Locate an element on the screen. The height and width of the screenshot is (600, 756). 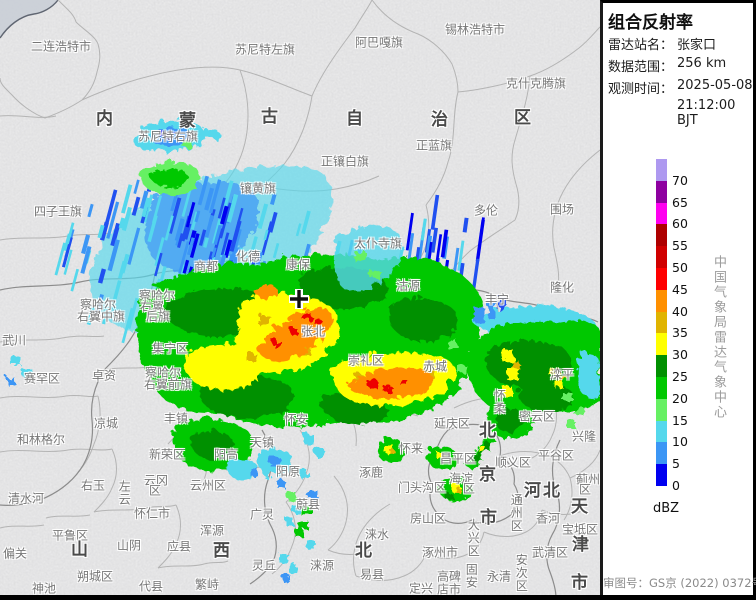
range-value: 256 km is located at coordinates (702, 63).